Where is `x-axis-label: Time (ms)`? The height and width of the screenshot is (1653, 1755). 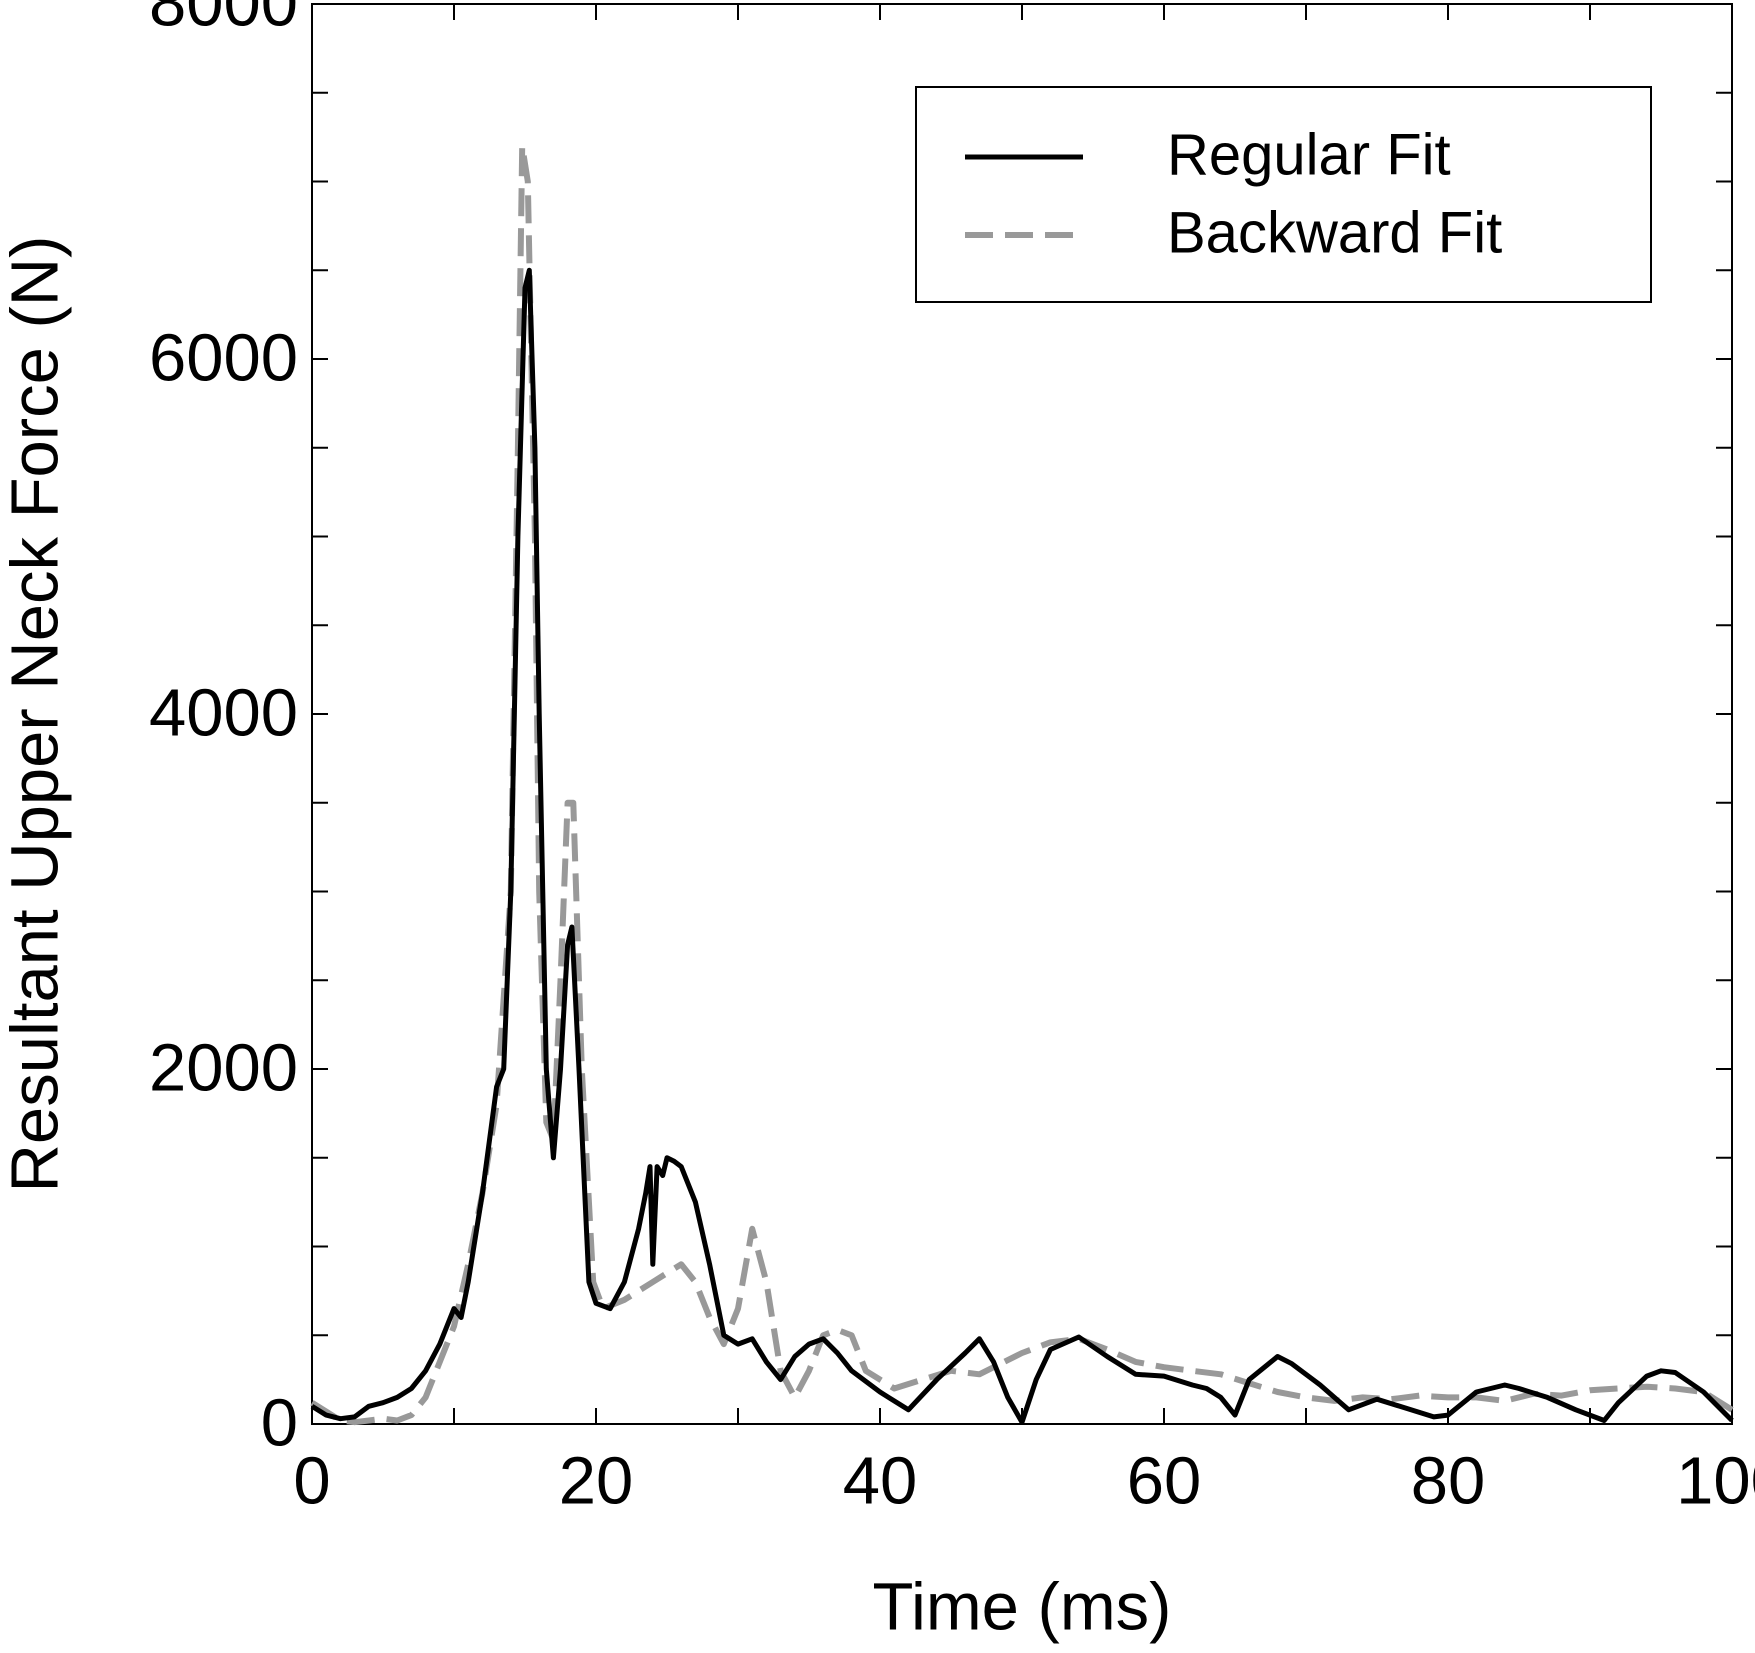 x-axis-label: Time (ms) is located at coordinates (1022, 1607).